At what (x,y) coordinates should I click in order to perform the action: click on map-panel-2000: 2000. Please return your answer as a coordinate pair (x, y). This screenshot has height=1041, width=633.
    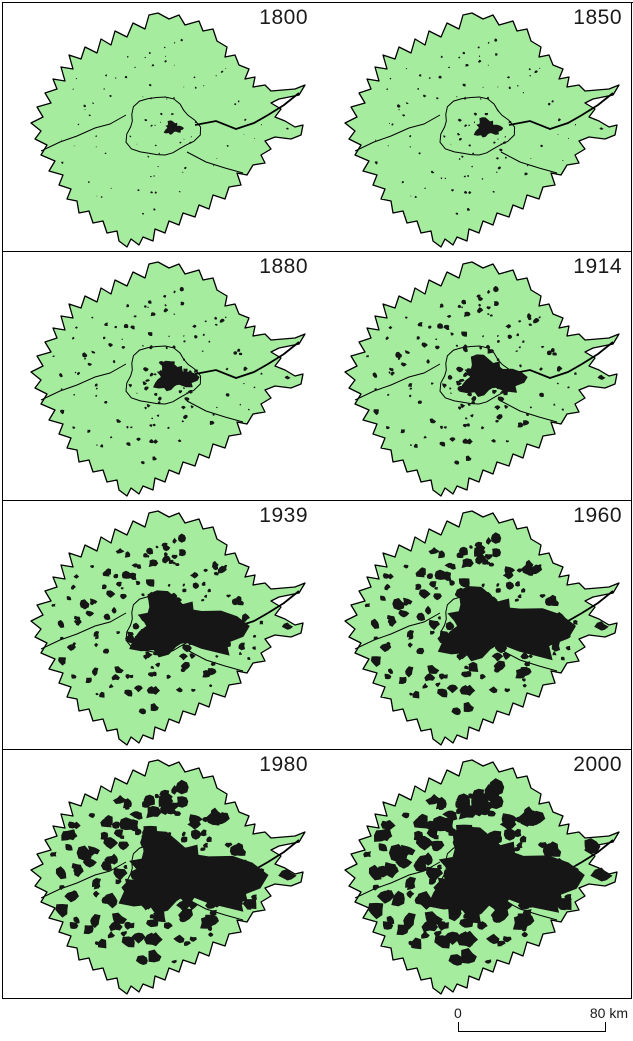
    Looking at the image, I should click on (474, 874).